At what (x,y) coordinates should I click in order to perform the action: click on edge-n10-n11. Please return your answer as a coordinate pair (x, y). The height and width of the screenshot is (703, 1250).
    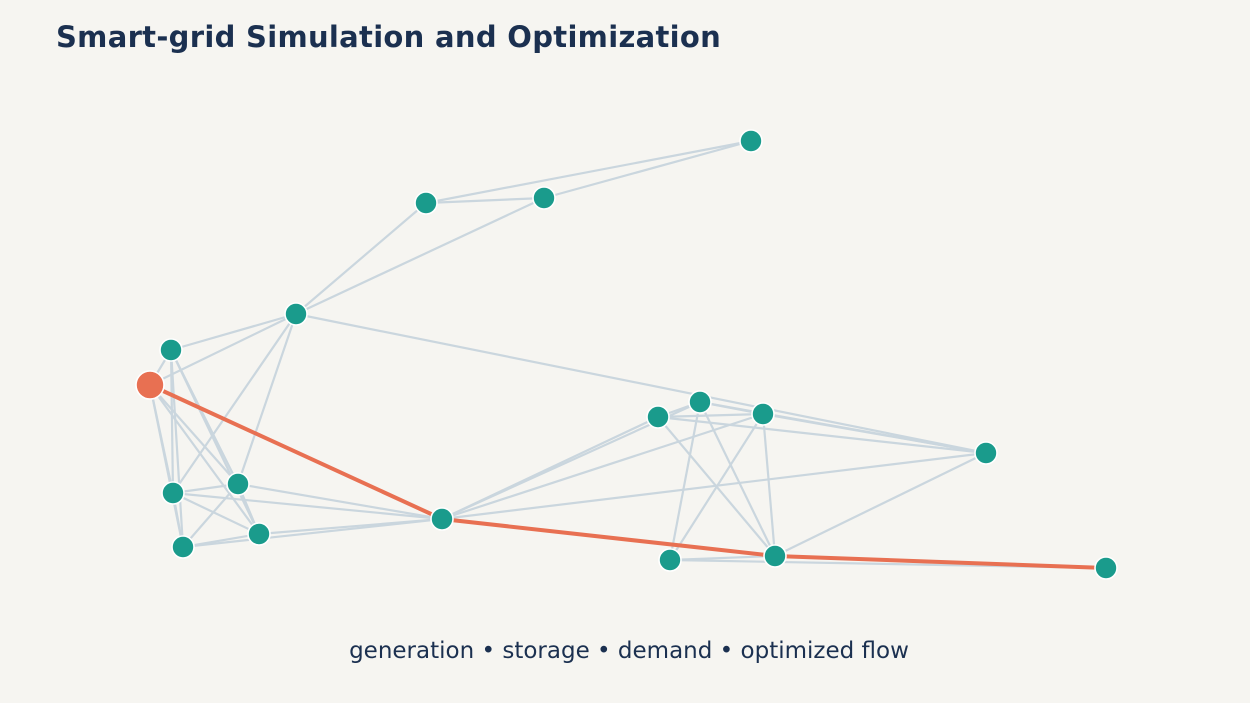
    Looking at the image, I should click on (312, 533).